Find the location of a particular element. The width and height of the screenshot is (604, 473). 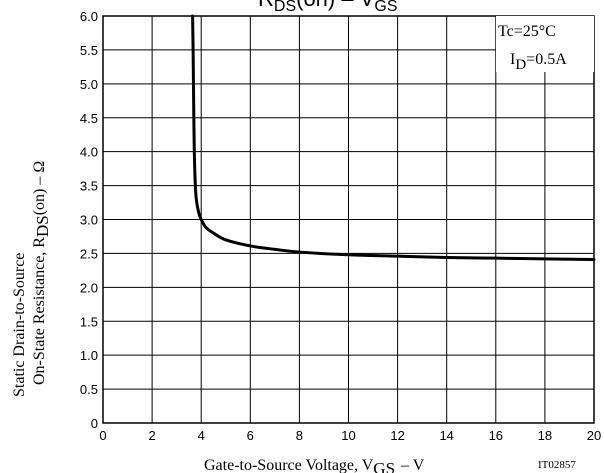

x-tick-label: 4 is located at coordinates (201, 435).